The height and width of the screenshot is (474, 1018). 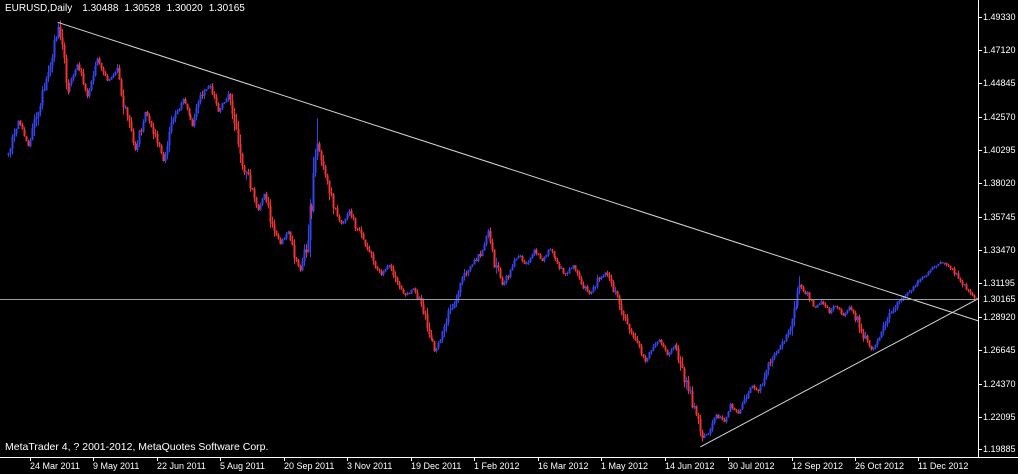 What do you see at coordinates (100, 8) in the screenshot?
I see `bar-open-value: 1.30488` at bounding box center [100, 8].